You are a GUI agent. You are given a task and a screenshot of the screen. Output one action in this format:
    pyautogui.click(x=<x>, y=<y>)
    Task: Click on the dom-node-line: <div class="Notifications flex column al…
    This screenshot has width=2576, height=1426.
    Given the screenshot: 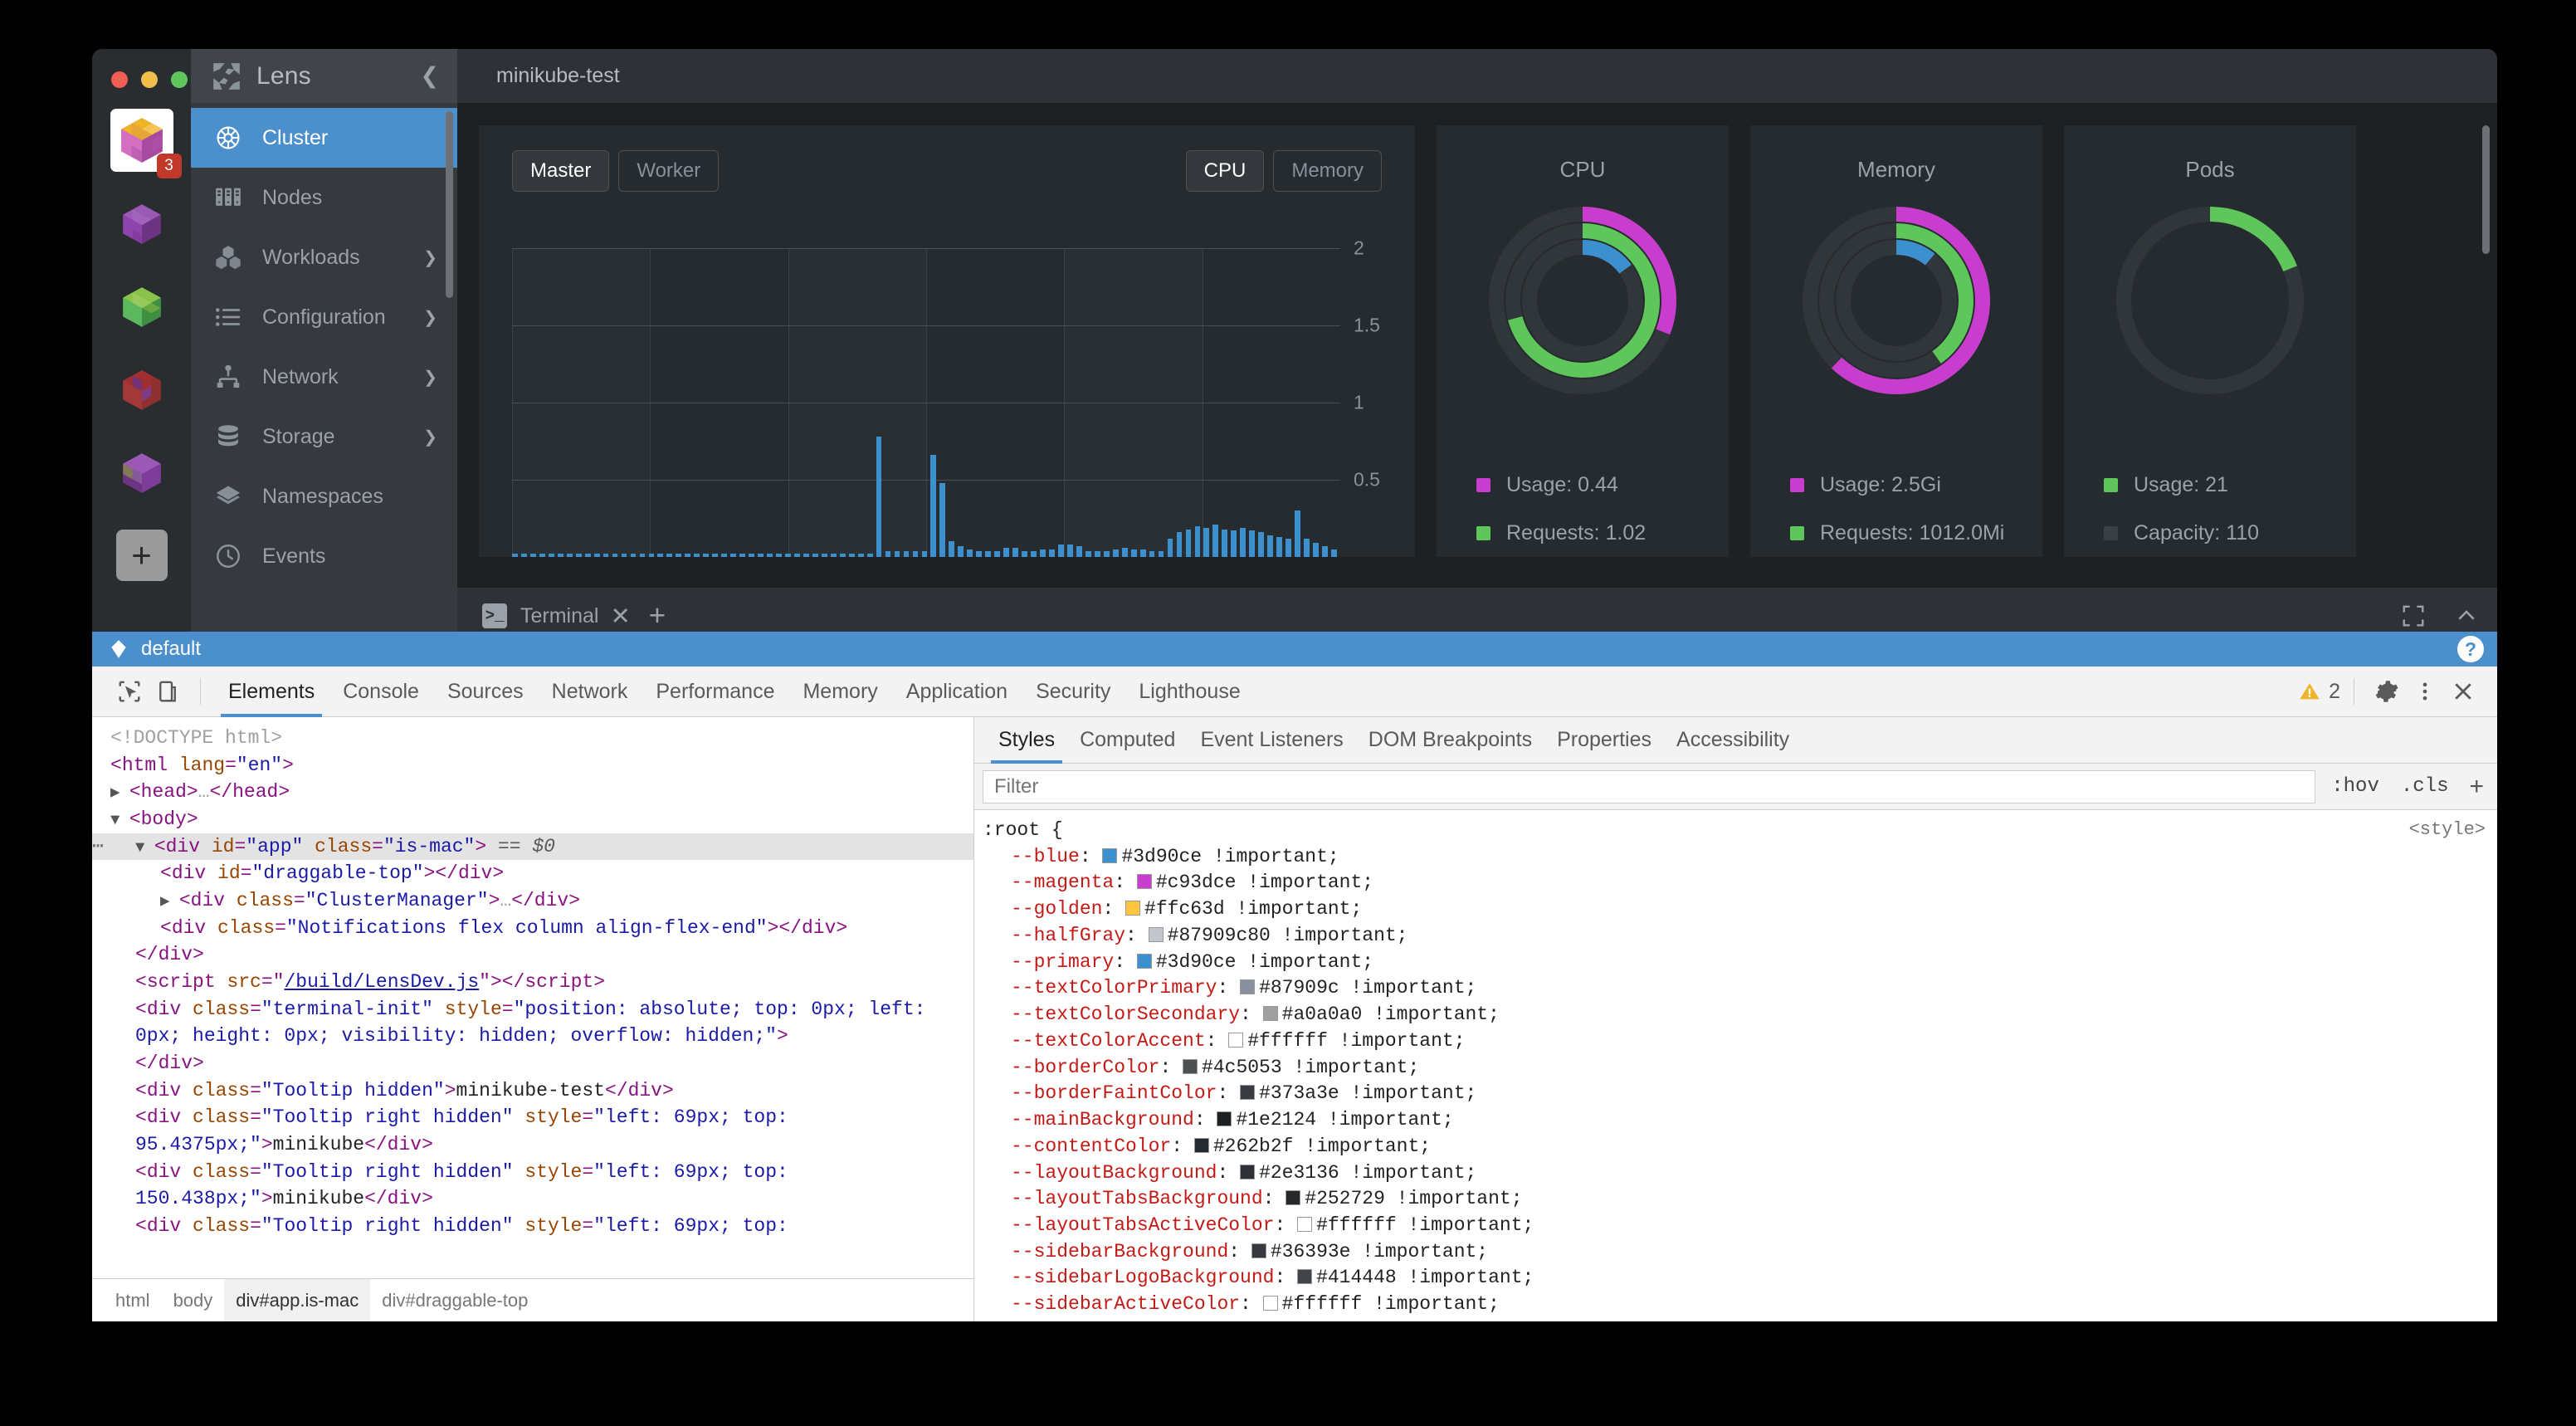 What is the action you would take?
    pyautogui.click(x=533, y=928)
    